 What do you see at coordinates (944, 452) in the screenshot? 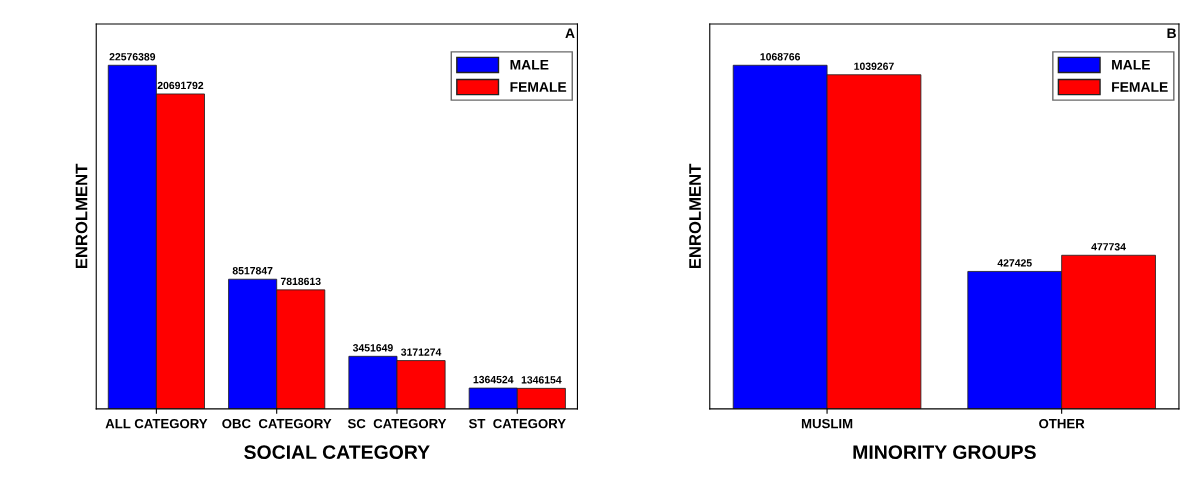
I see `x-axis-title: MINORITY GROUPS` at bounding box center [944, 452].